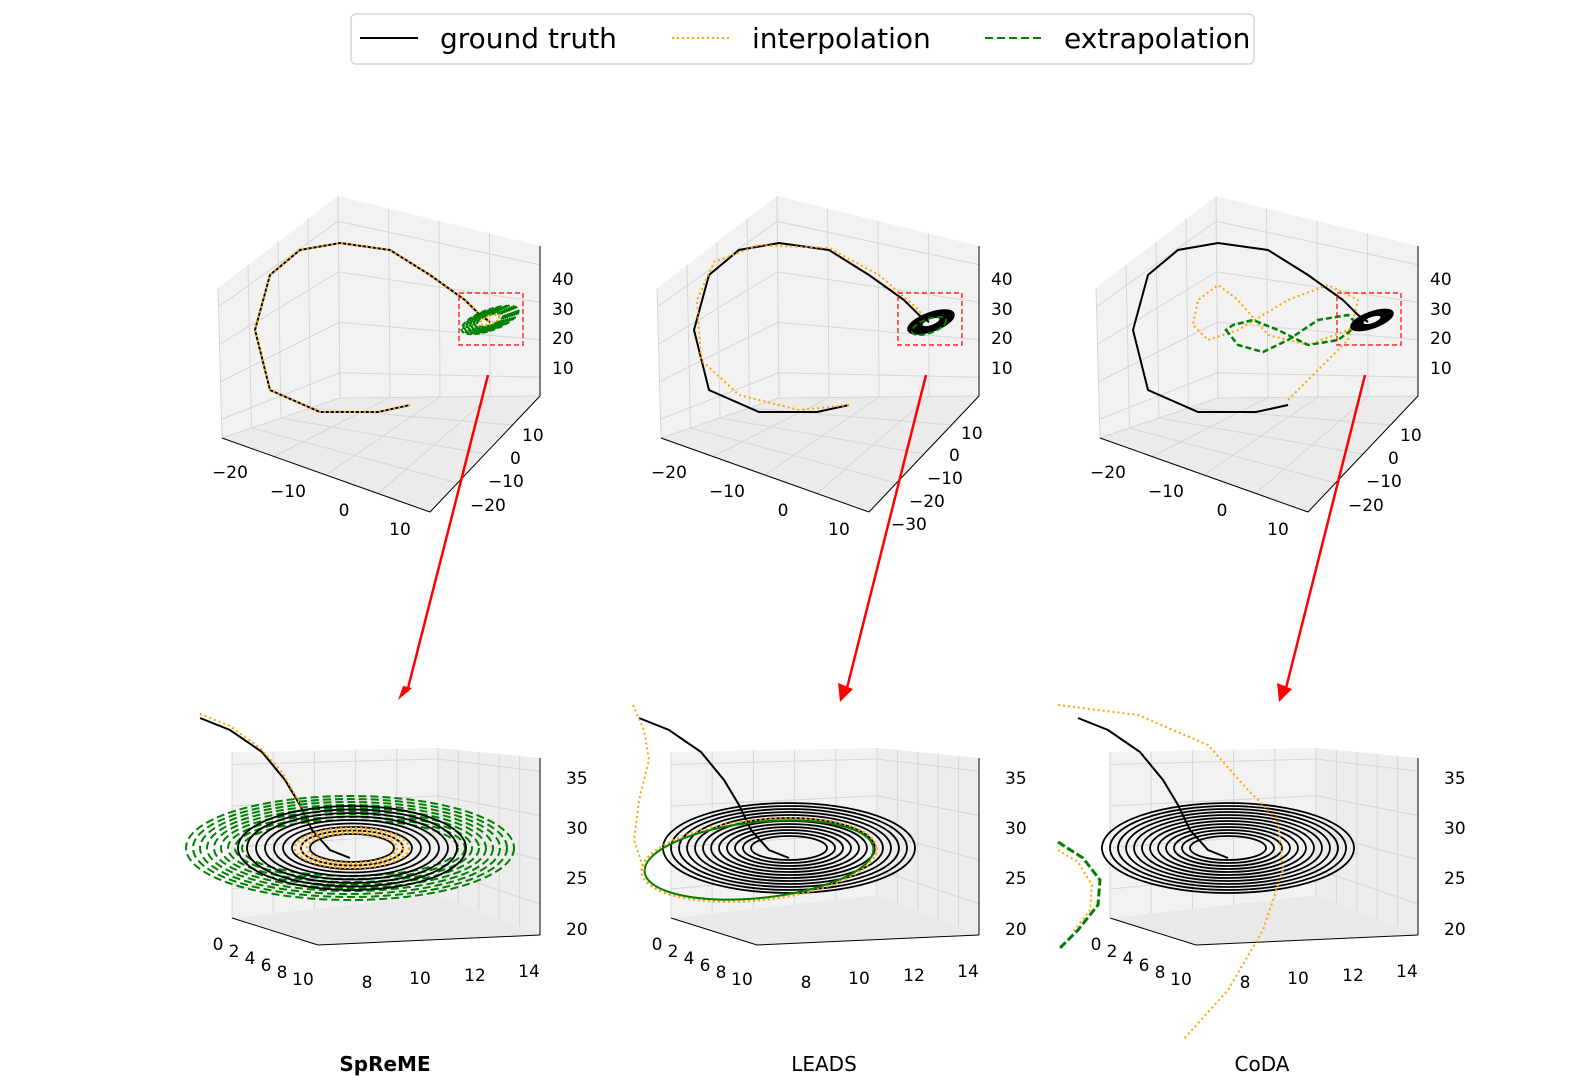  Describe the element at coordinates (1002, 280) in the screenshot. I see `z-tick-label: 40` at that location.